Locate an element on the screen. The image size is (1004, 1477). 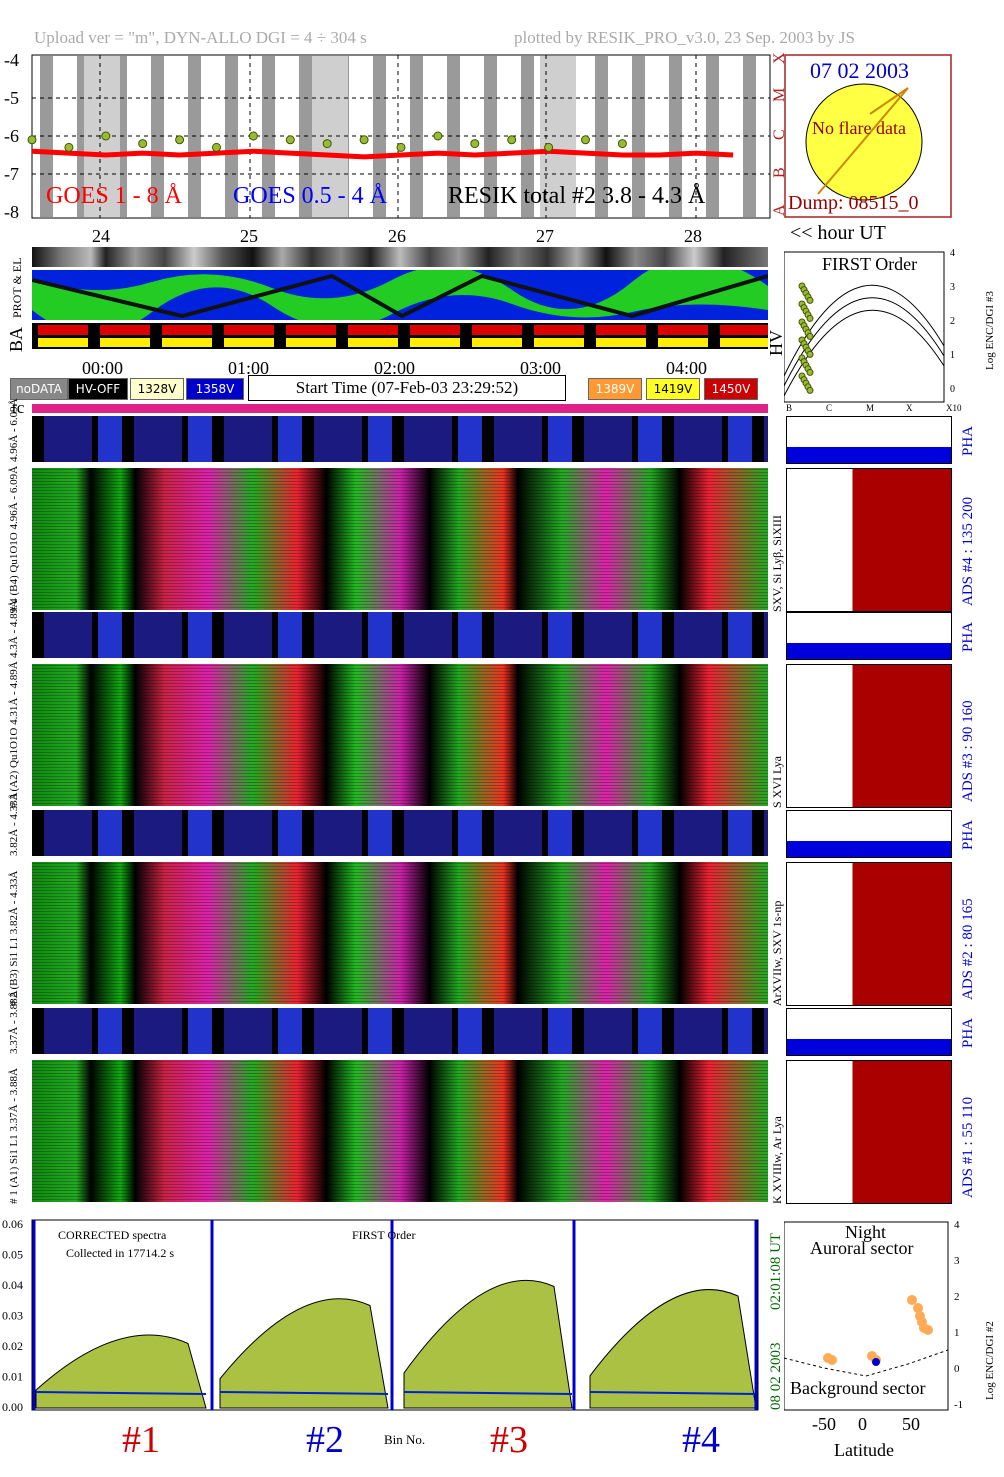
goes-ytick: -4 is located at coordinates (11, 60).